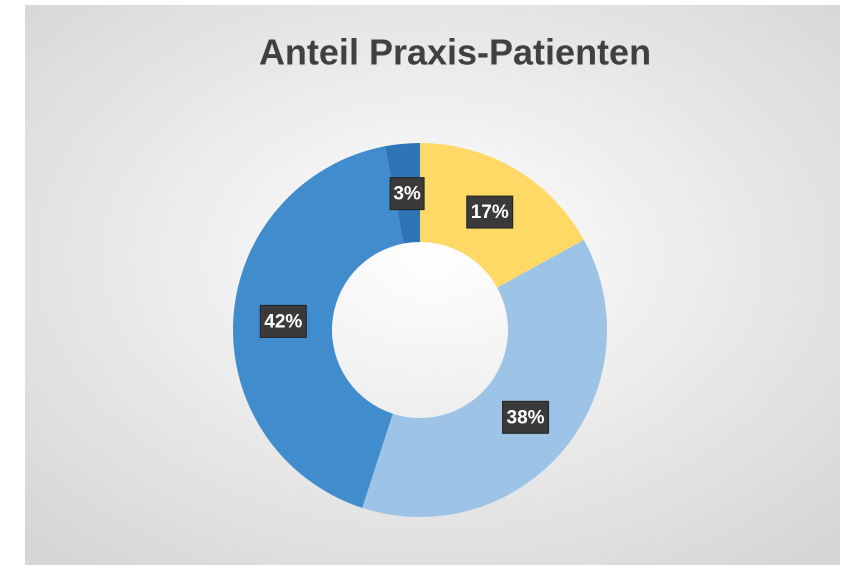 This screenshot has height=569, width=846. I want to click on data-label: 38%, so click(526, 417).